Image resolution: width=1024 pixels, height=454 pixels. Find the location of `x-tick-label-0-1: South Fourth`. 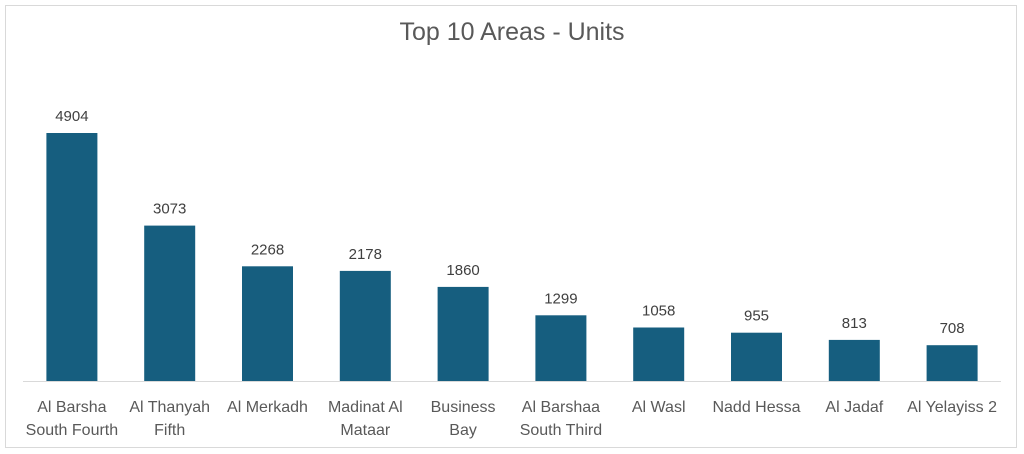

x-tick-label-0-1: South Fourth is located at coordinates (72, 430).